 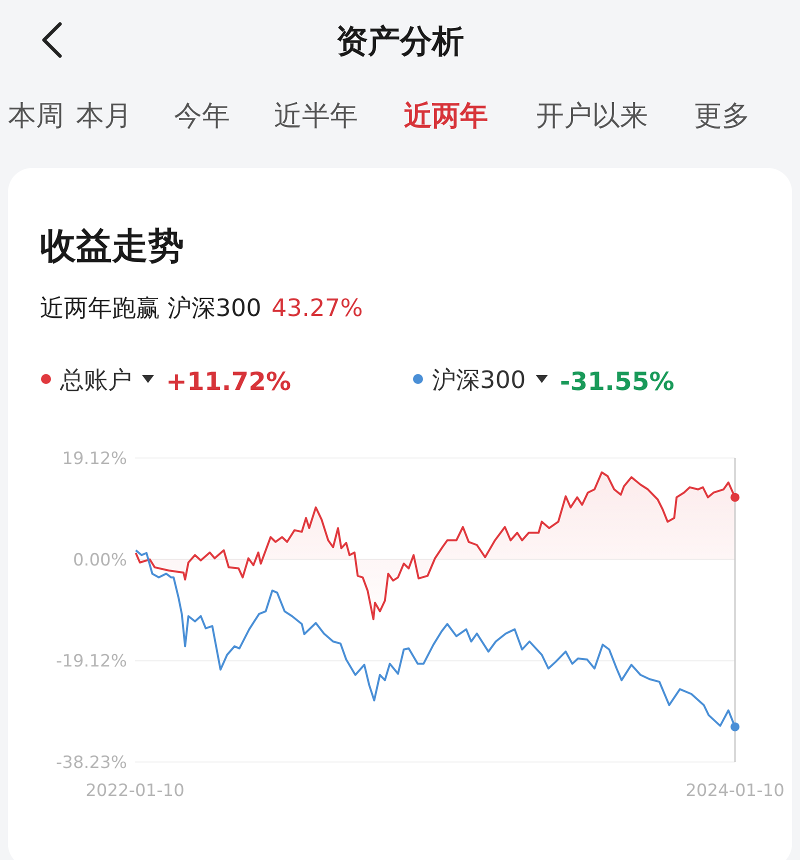 What do you see at coordinates (735, 791) in the screenshot?
I see `x-tick-label: 2024-01-10` at bounding box center [735, 791].